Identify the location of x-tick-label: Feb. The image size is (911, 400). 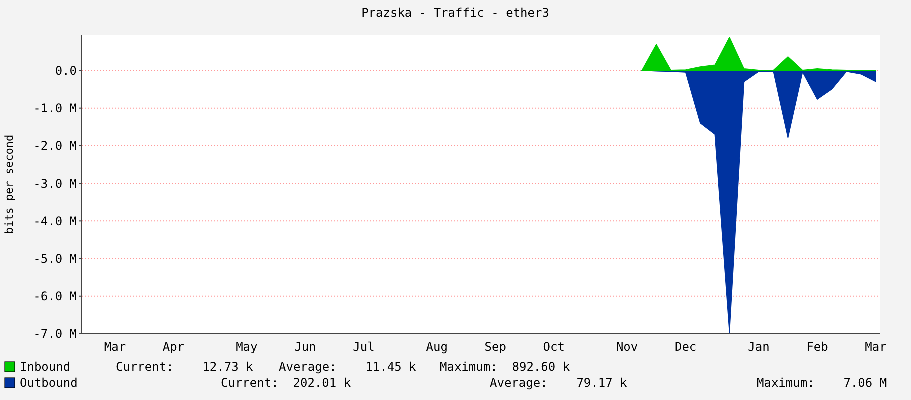
(817, 347).